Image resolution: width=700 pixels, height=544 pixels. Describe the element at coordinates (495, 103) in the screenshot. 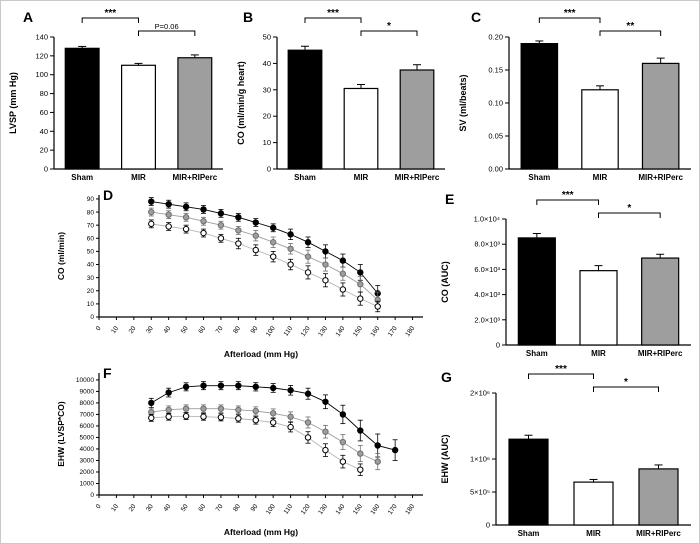

I see `svg-text: 0.10` at that location.